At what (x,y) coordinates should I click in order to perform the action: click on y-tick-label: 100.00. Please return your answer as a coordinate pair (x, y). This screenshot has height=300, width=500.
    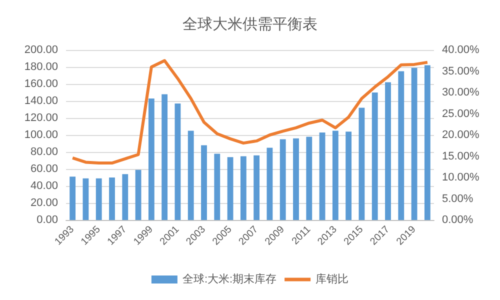
    Looking at the image, I should click on (41, 135).